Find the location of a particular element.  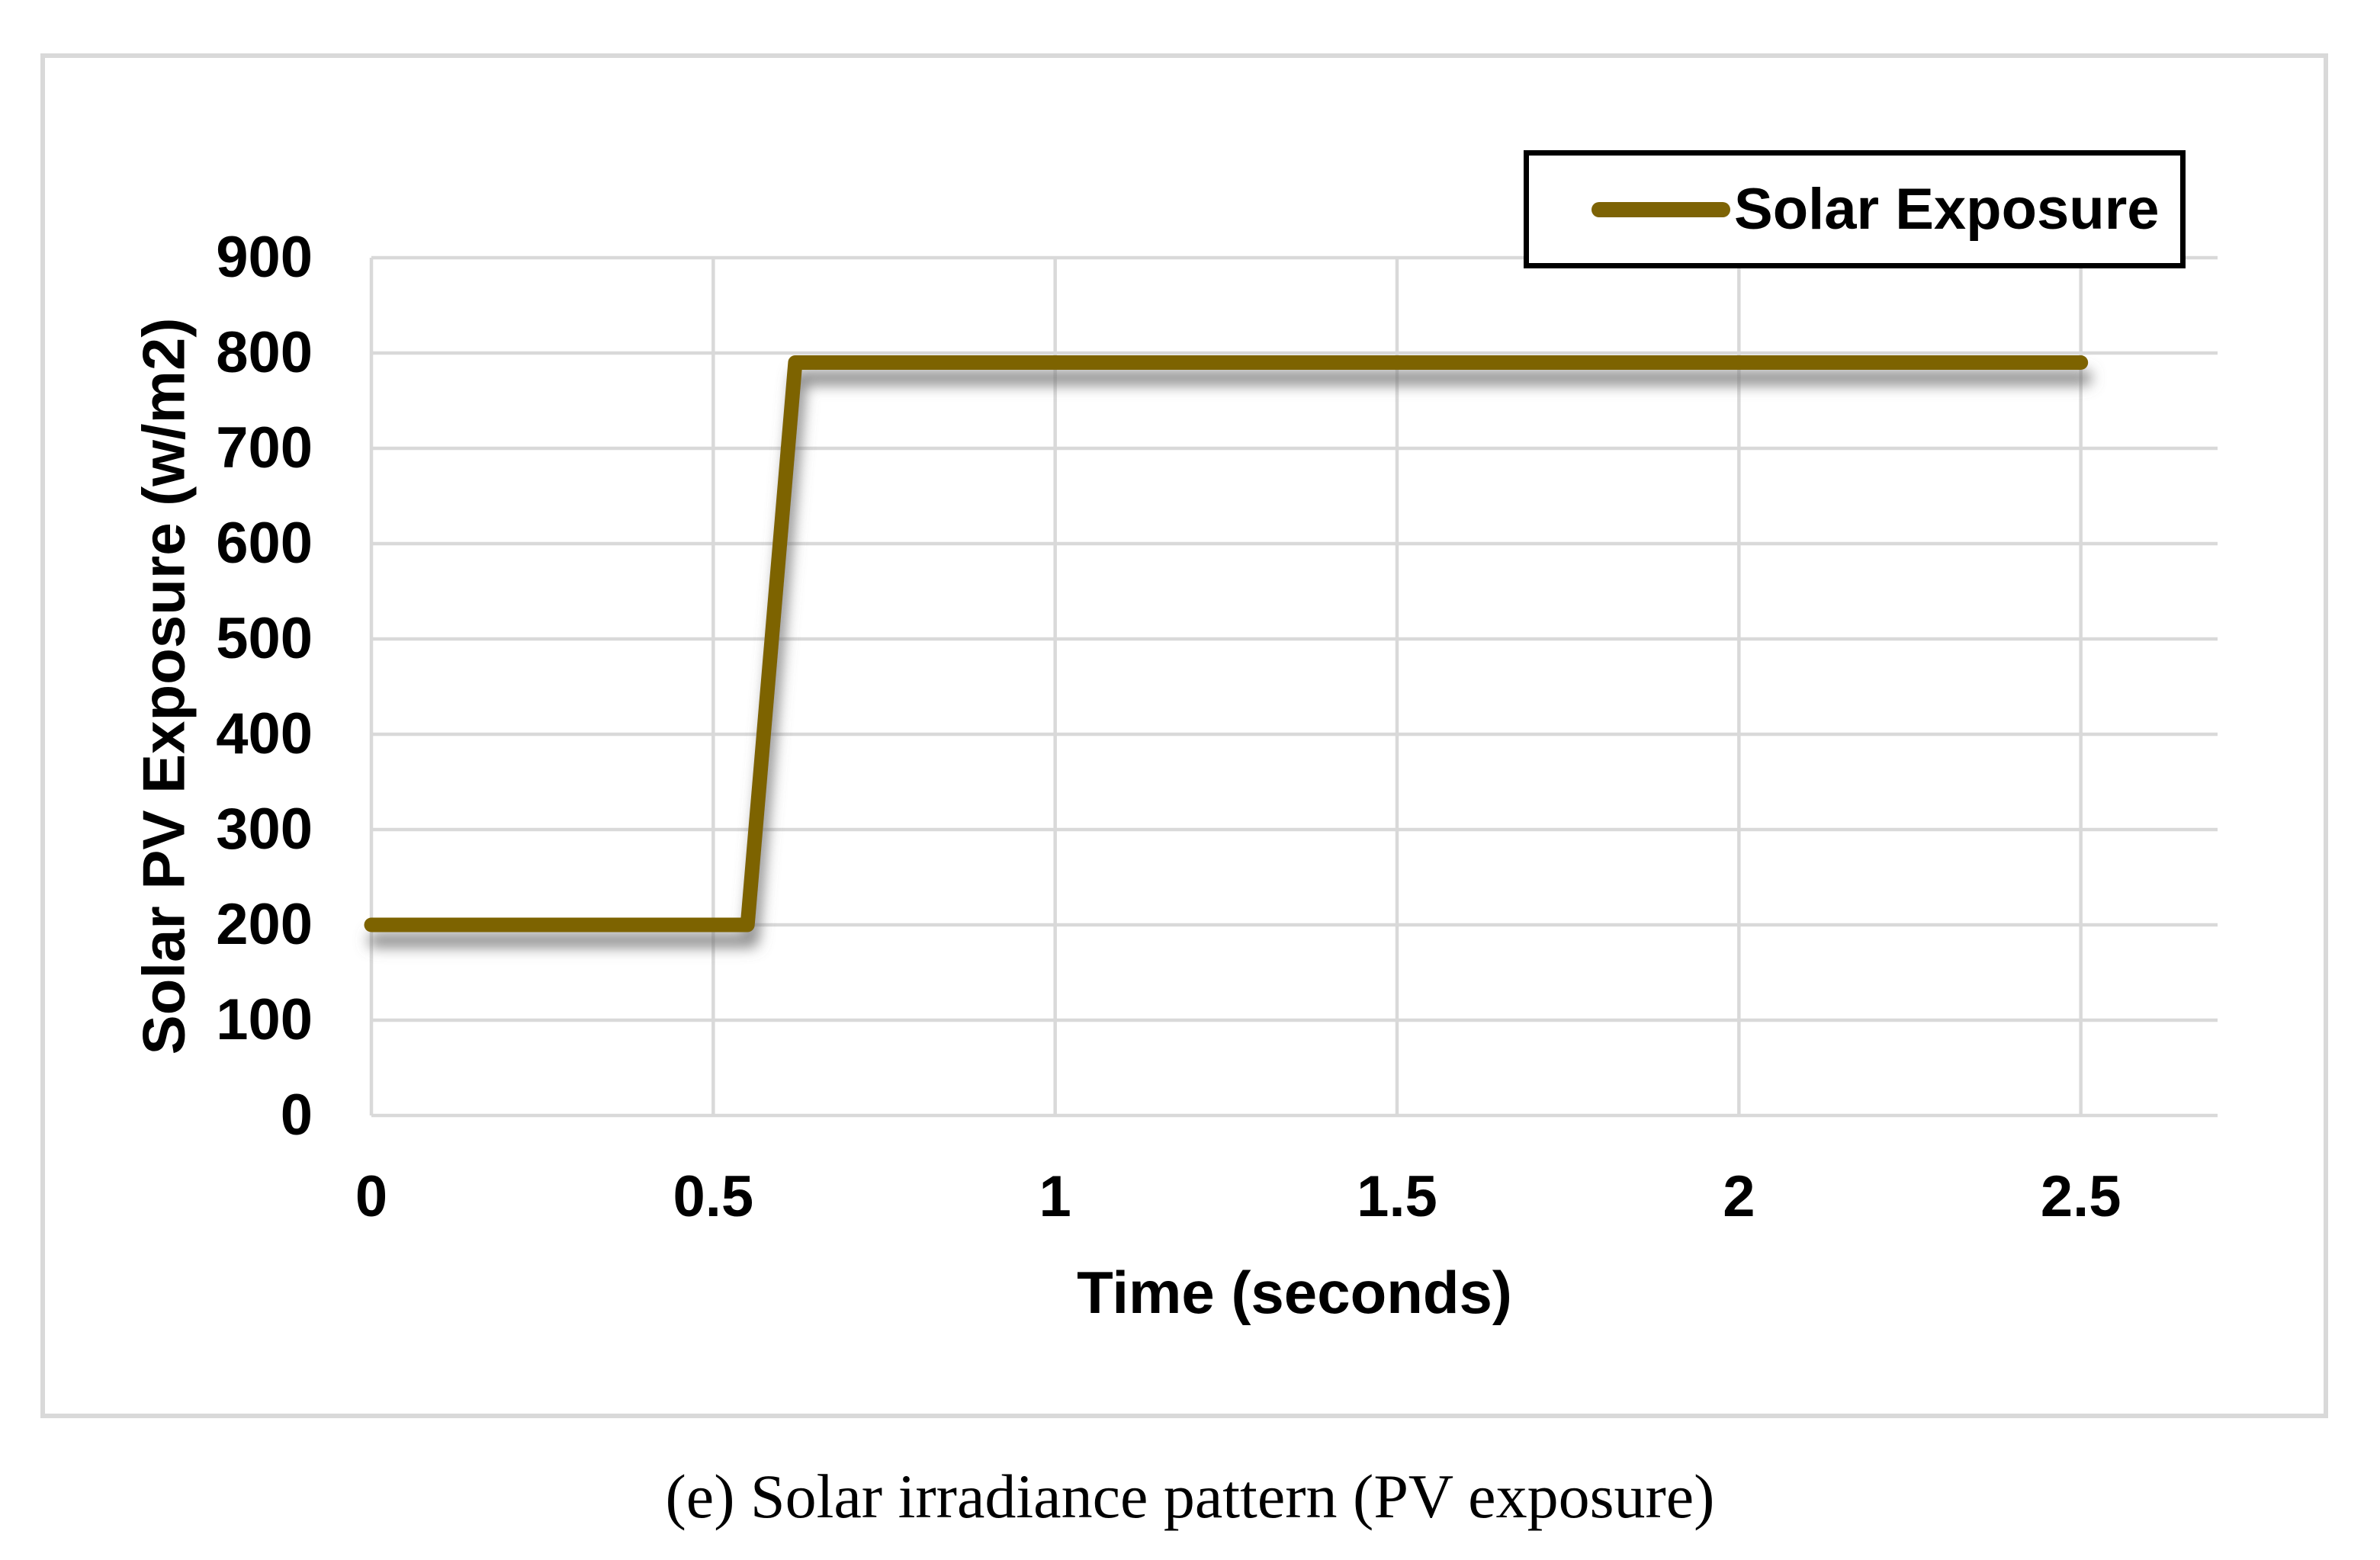

x-tick-label: 1.5 is located at coordinates (1397, 1196).